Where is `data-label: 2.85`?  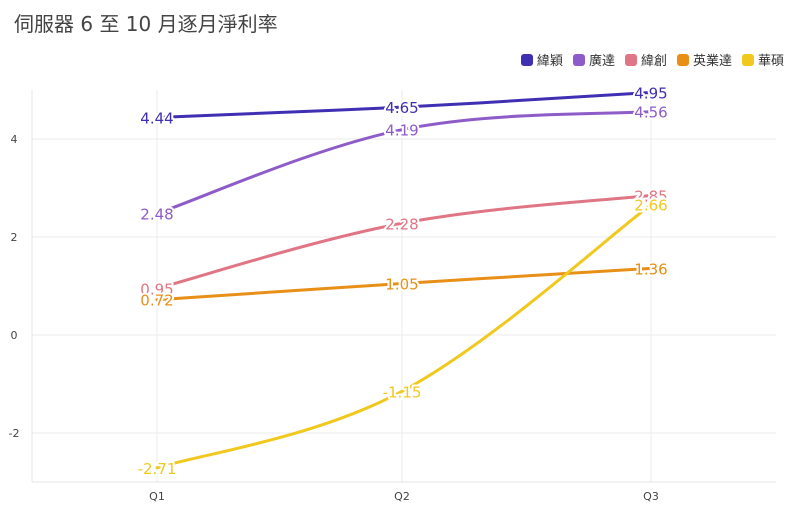
data-label: 2.85 is located at coordinates (650, 196).